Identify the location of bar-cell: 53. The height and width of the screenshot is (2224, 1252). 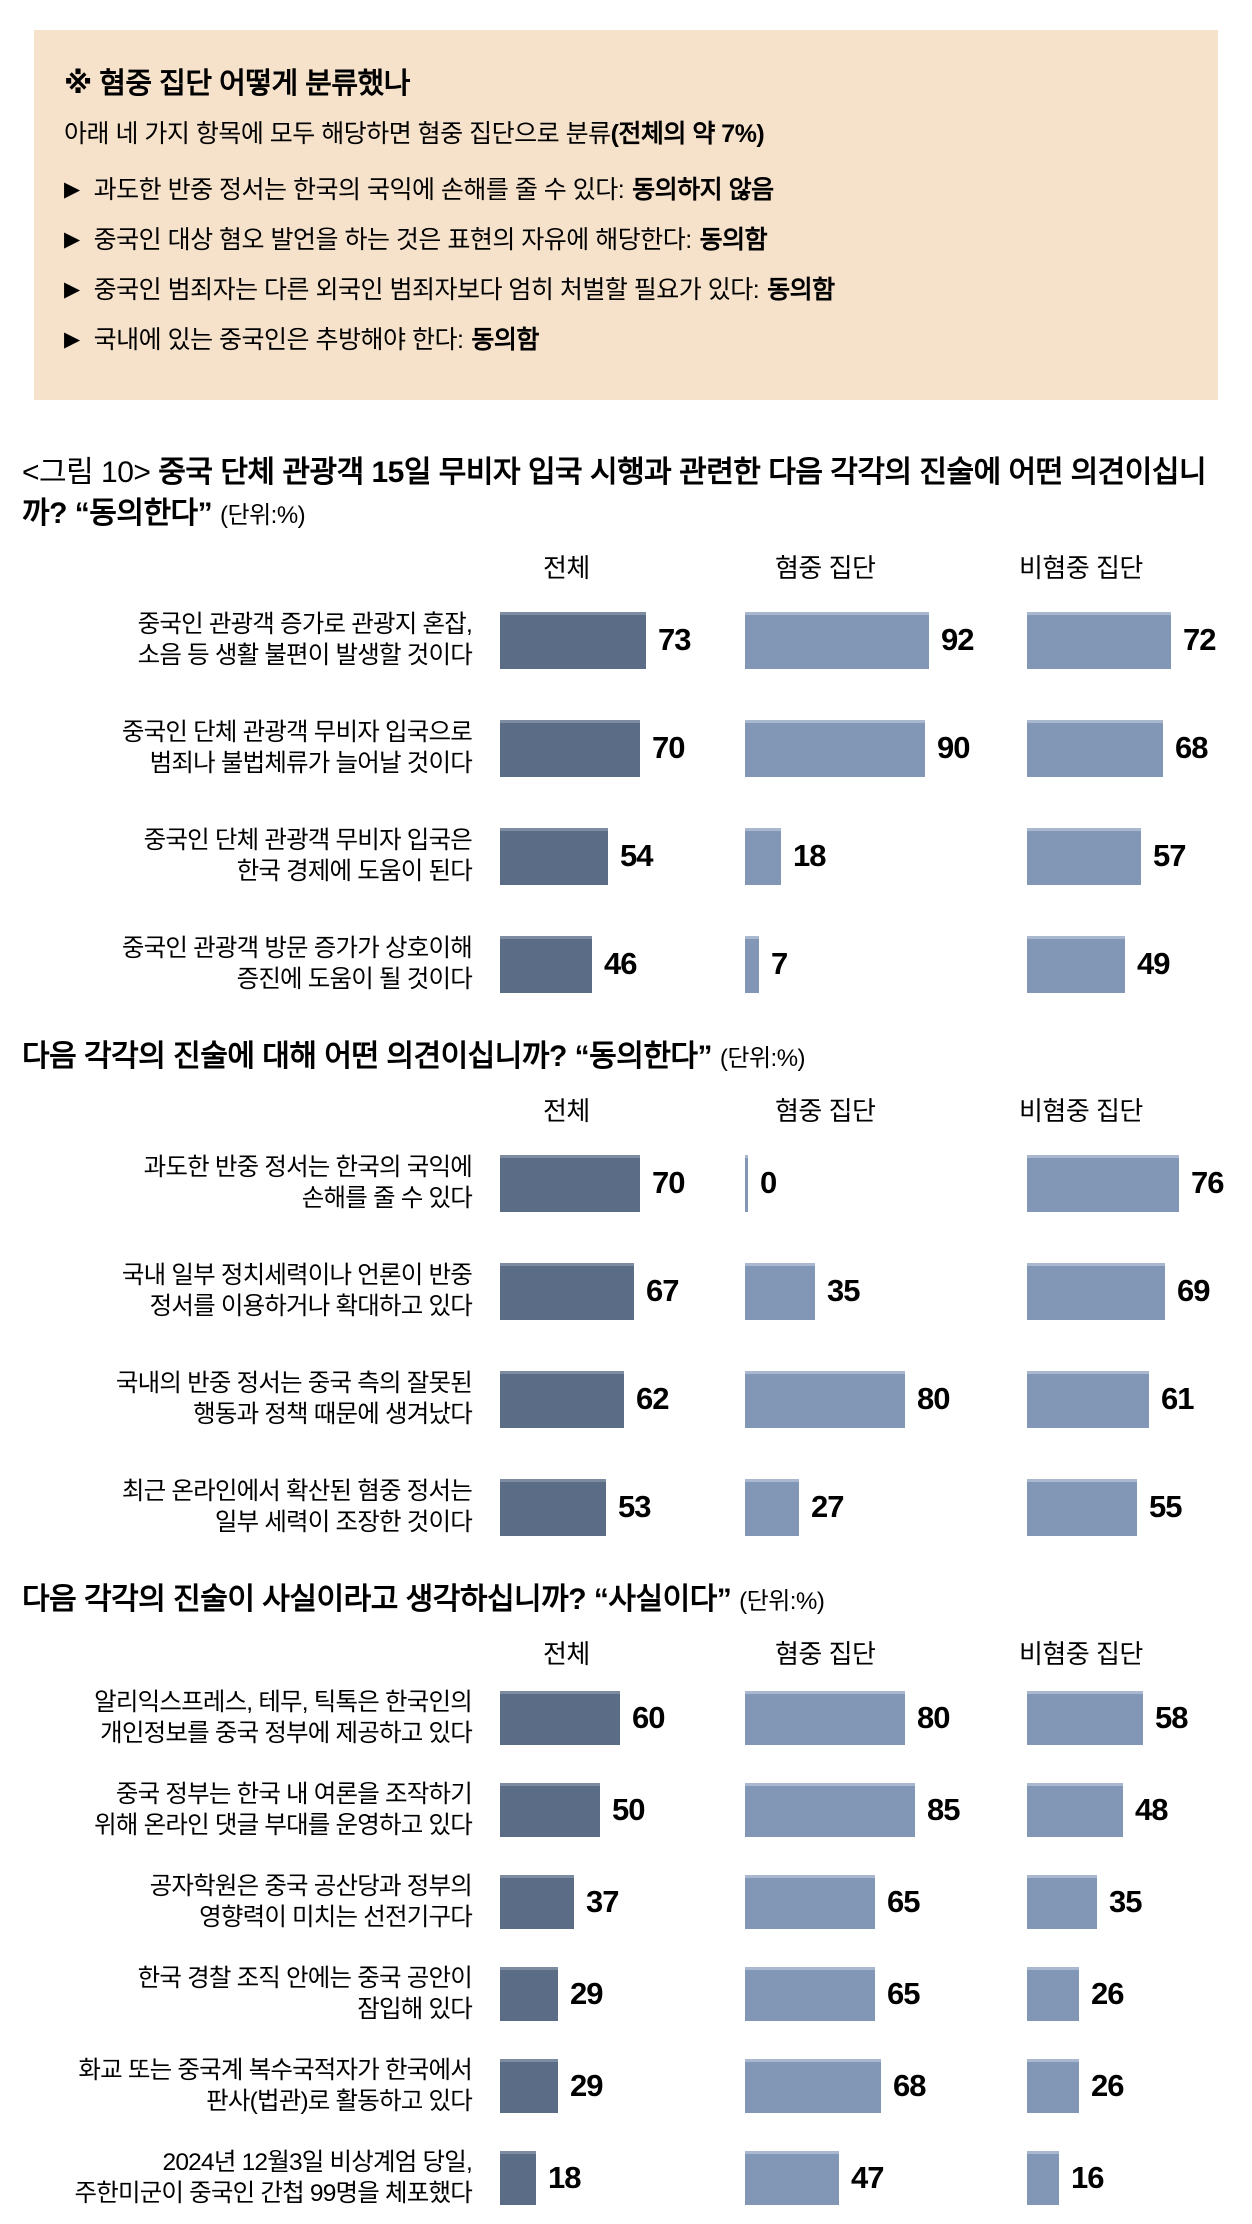
(610, 1507).